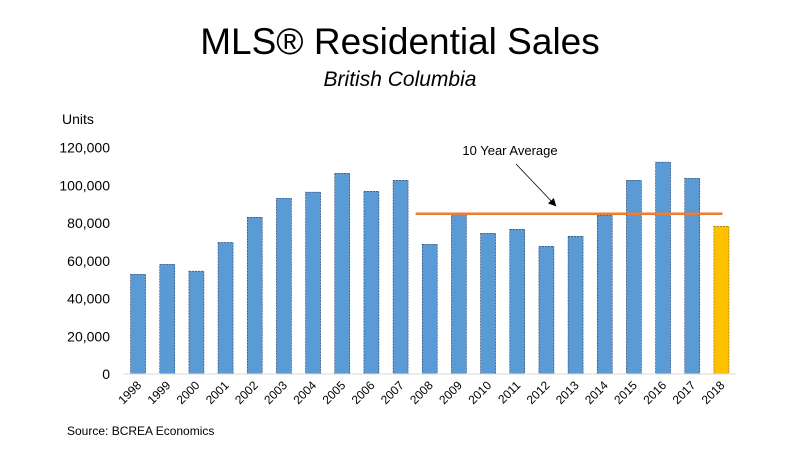  Describe the element at coordinates (304, 392) in the screenshot. I see `x-tick-label: 2004` at that location.